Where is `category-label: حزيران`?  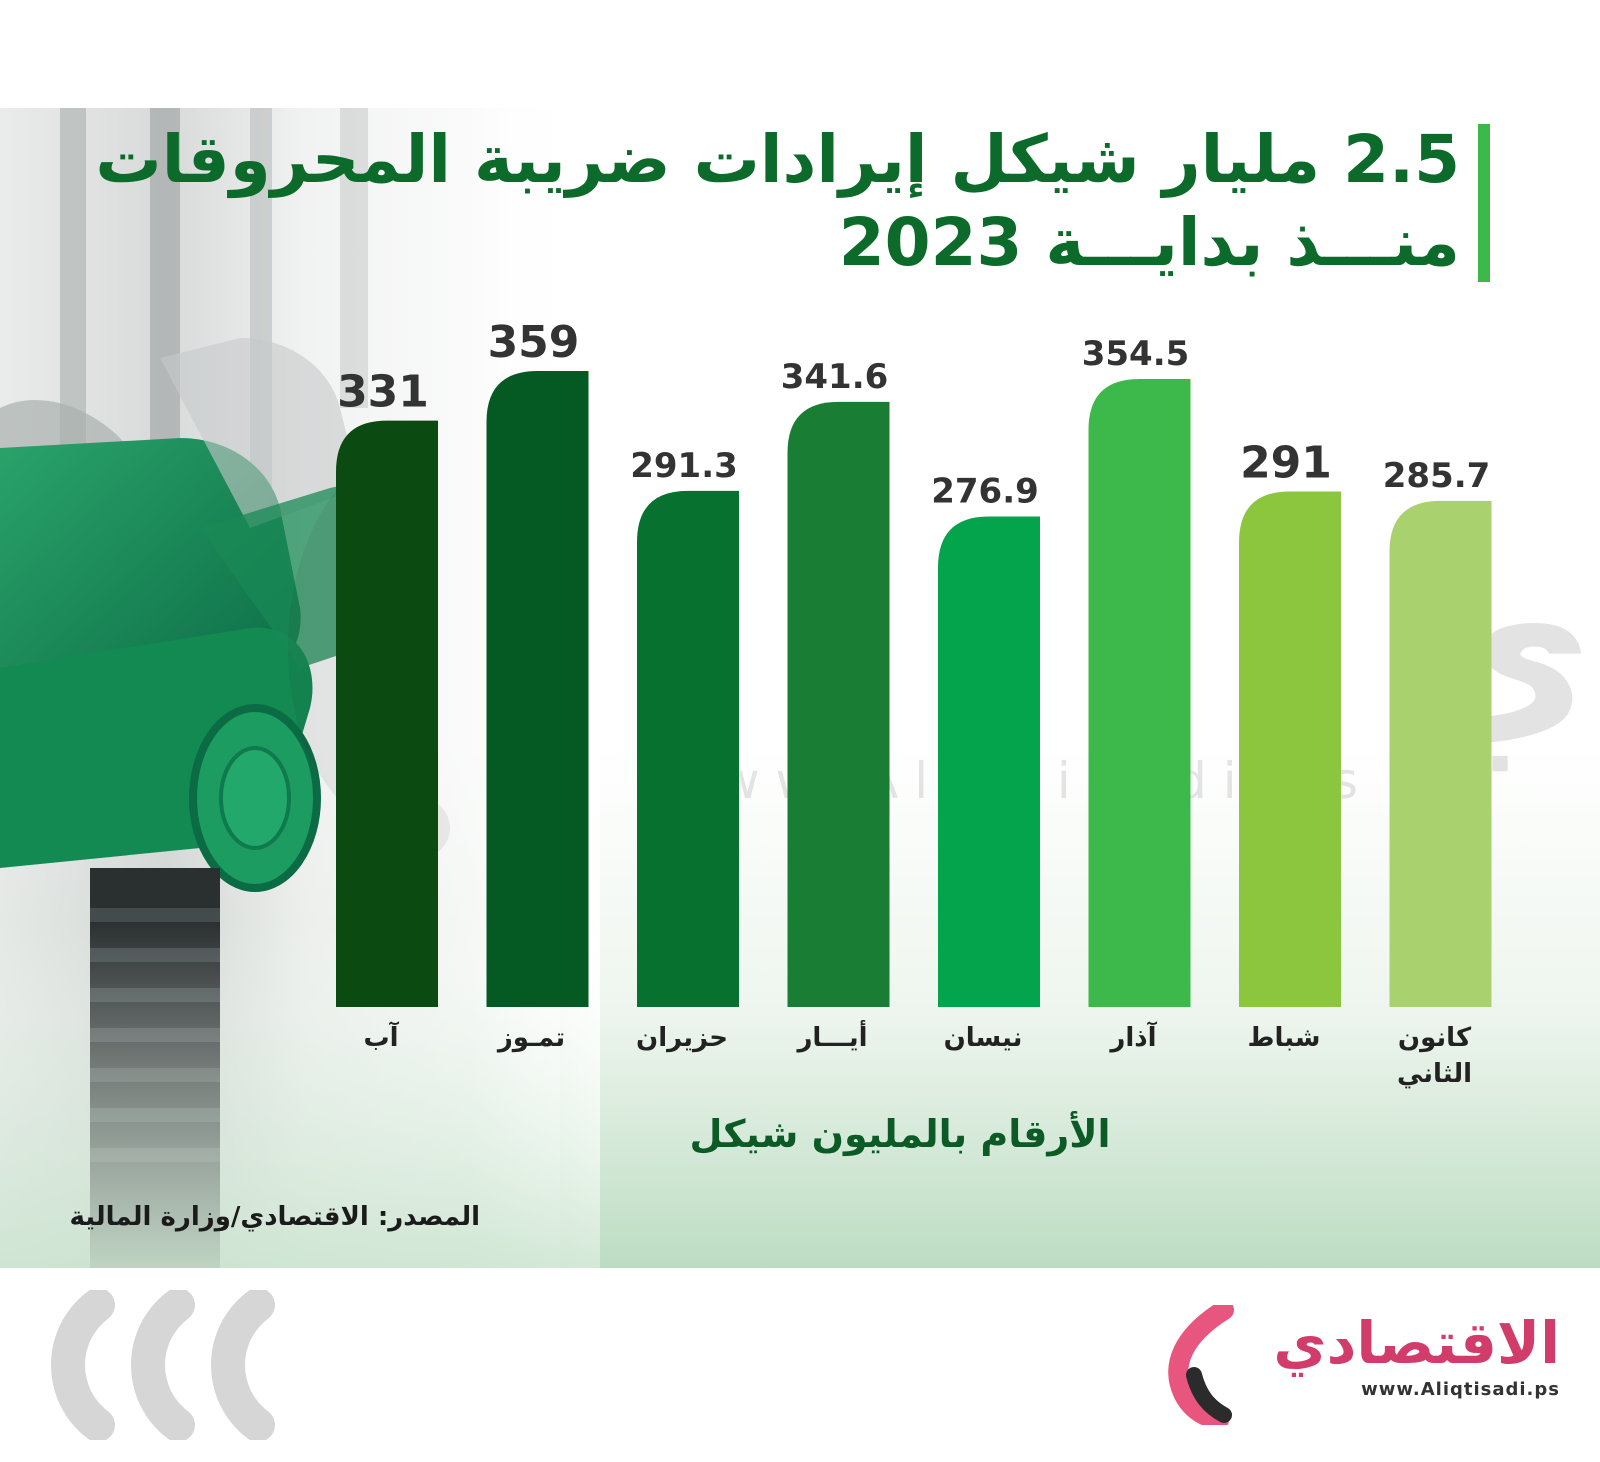 category-label: حزيران is located at coordinates (682, 1038).